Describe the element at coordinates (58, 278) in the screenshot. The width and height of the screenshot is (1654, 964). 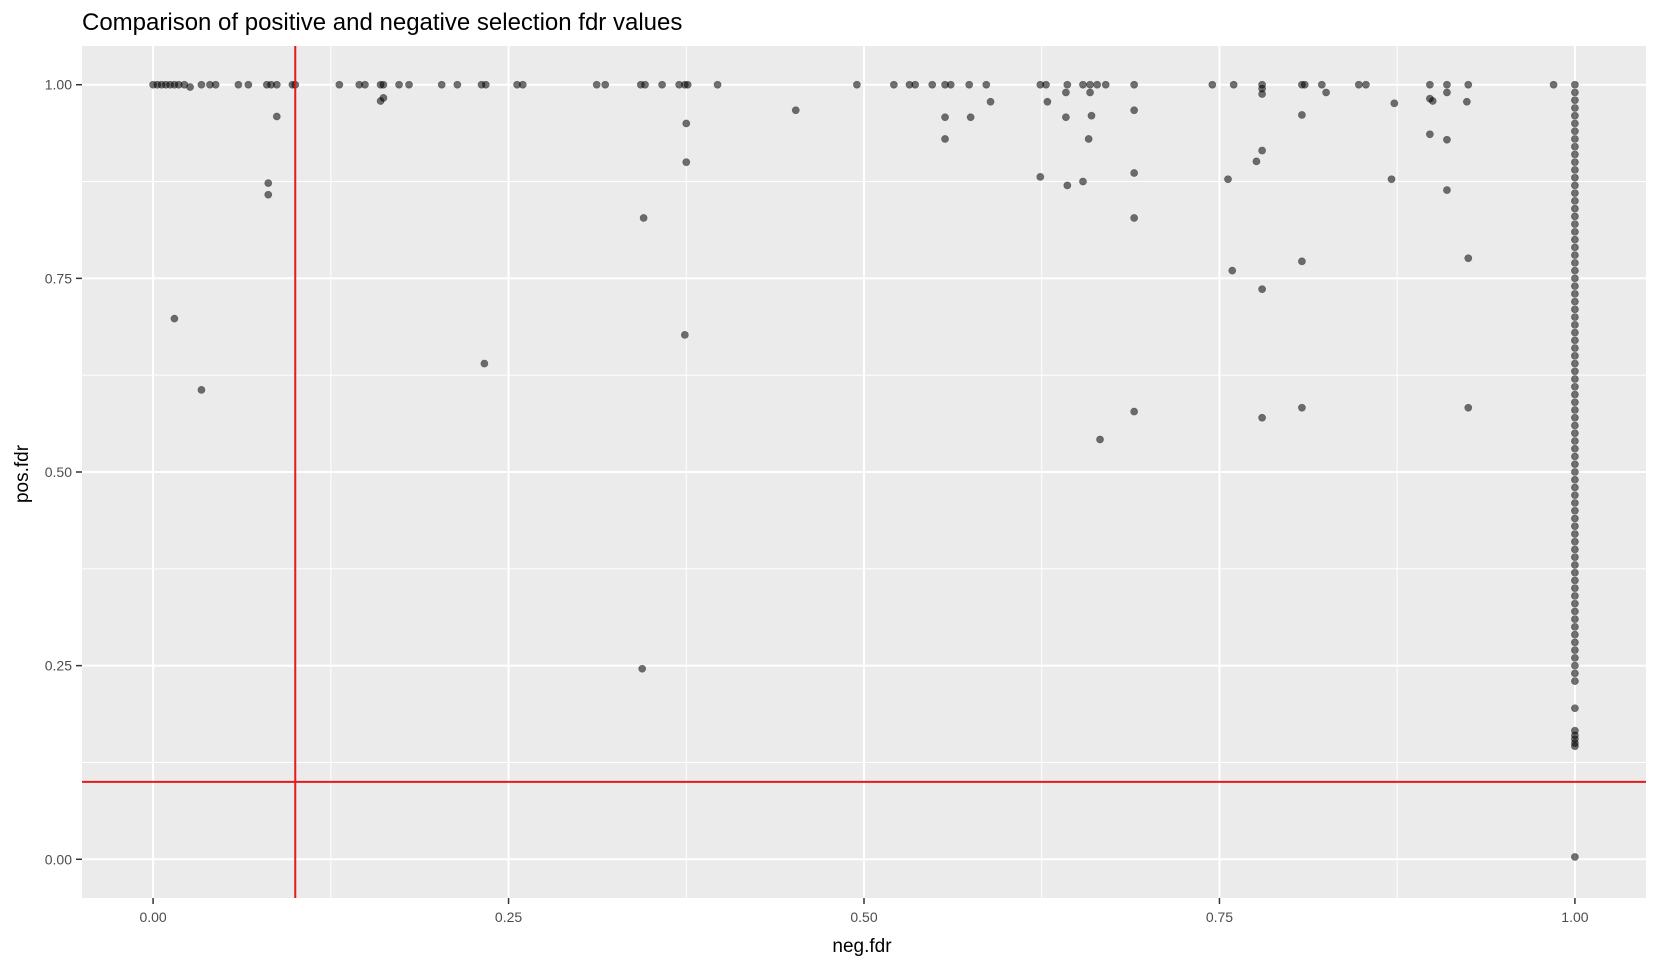
I see `y-tick-label: 0.75` at that location.